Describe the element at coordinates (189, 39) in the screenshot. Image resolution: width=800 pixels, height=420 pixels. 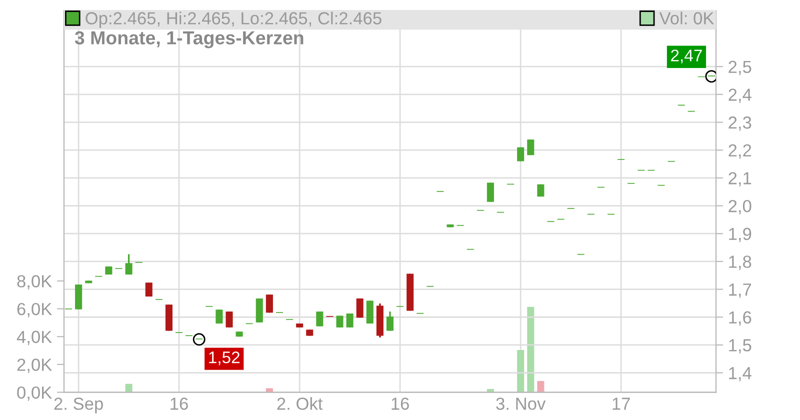
I see `text: 3 Monate, 1-Tages-Kerzen` at that location.